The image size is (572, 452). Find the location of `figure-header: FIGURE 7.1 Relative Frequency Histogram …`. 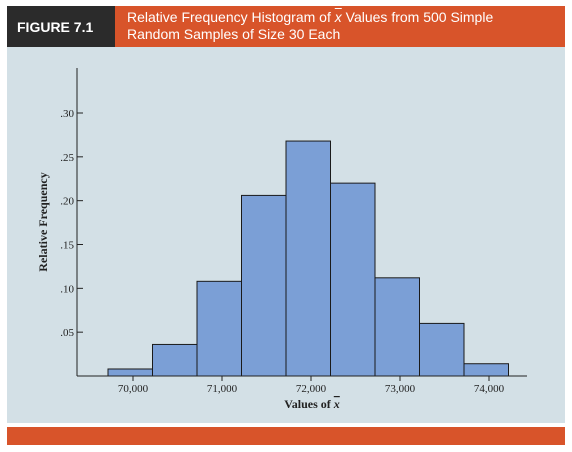

figure-header: FIGURE 7.1 Relative Frequency Histogram … is located at coordinates (286, 26).